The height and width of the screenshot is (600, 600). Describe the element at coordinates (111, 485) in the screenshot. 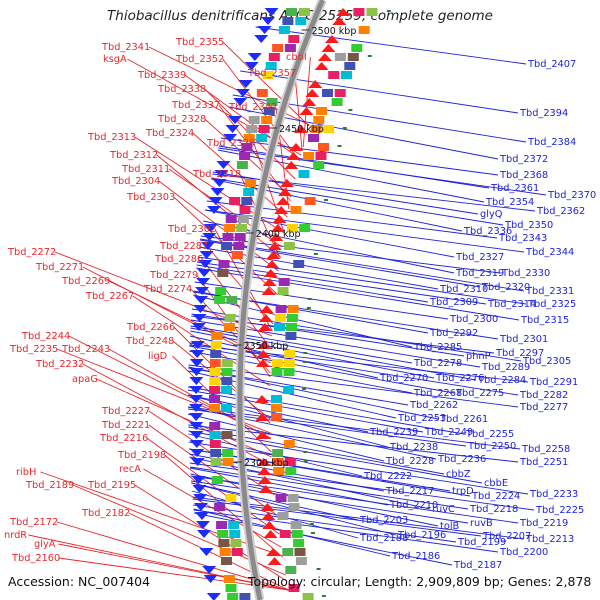

I see `forward-gene-label: Tbd_2195` at that location.